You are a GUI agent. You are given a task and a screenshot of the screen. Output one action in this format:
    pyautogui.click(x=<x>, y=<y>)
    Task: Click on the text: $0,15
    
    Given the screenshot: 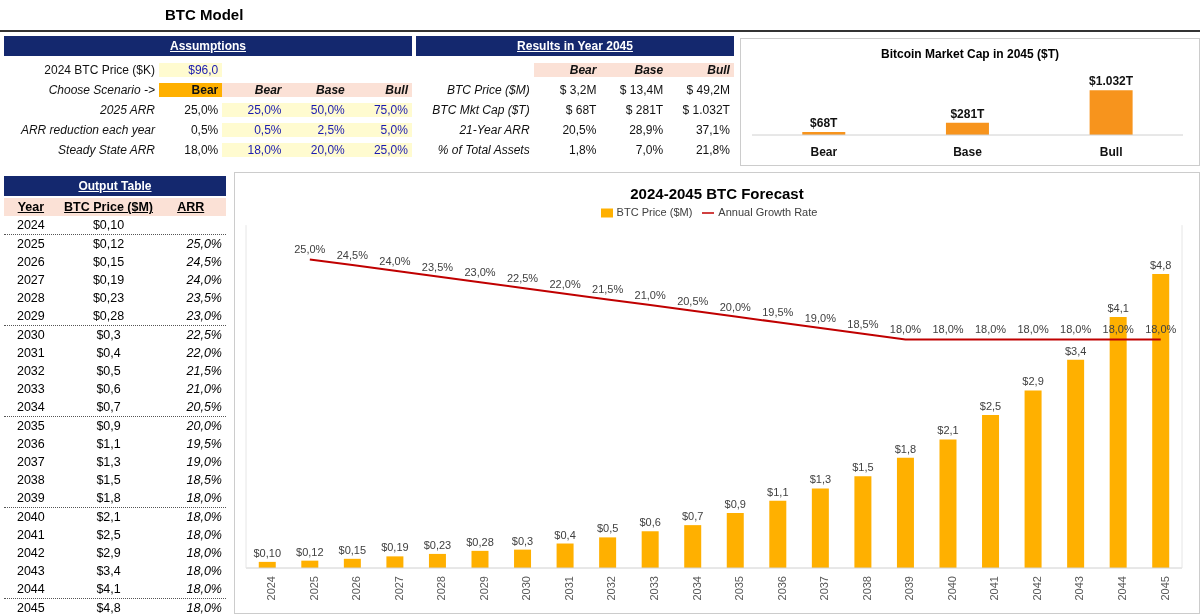 What is the action you would take?
    pyautogui.click(x=108, y=262)
    